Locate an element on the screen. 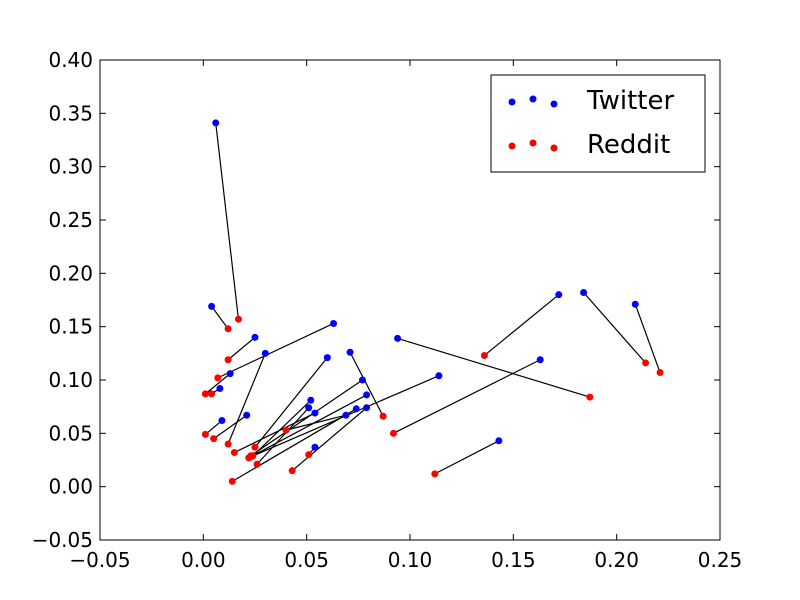 The height and width of the screenshot is (600, 800). y-tick-label: −0.05 is located at coordinates (62, 540).